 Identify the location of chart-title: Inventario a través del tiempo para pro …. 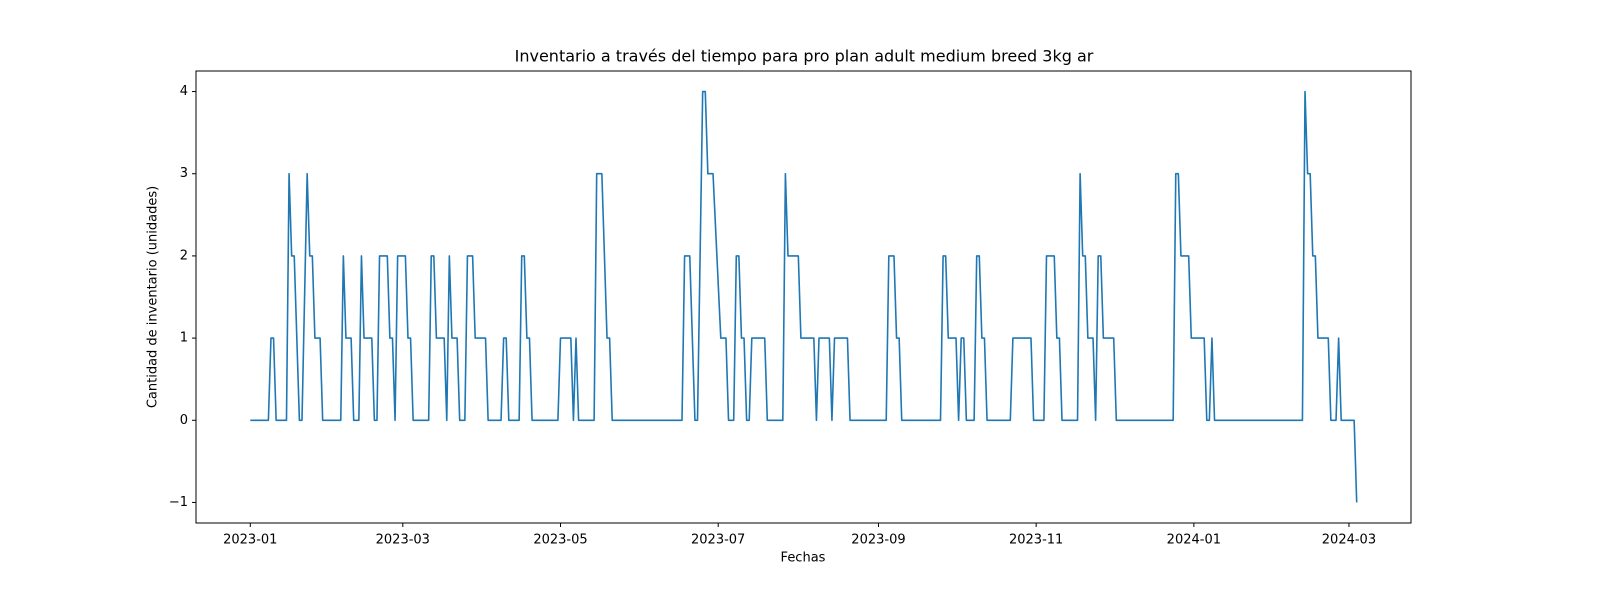
(804, 56).